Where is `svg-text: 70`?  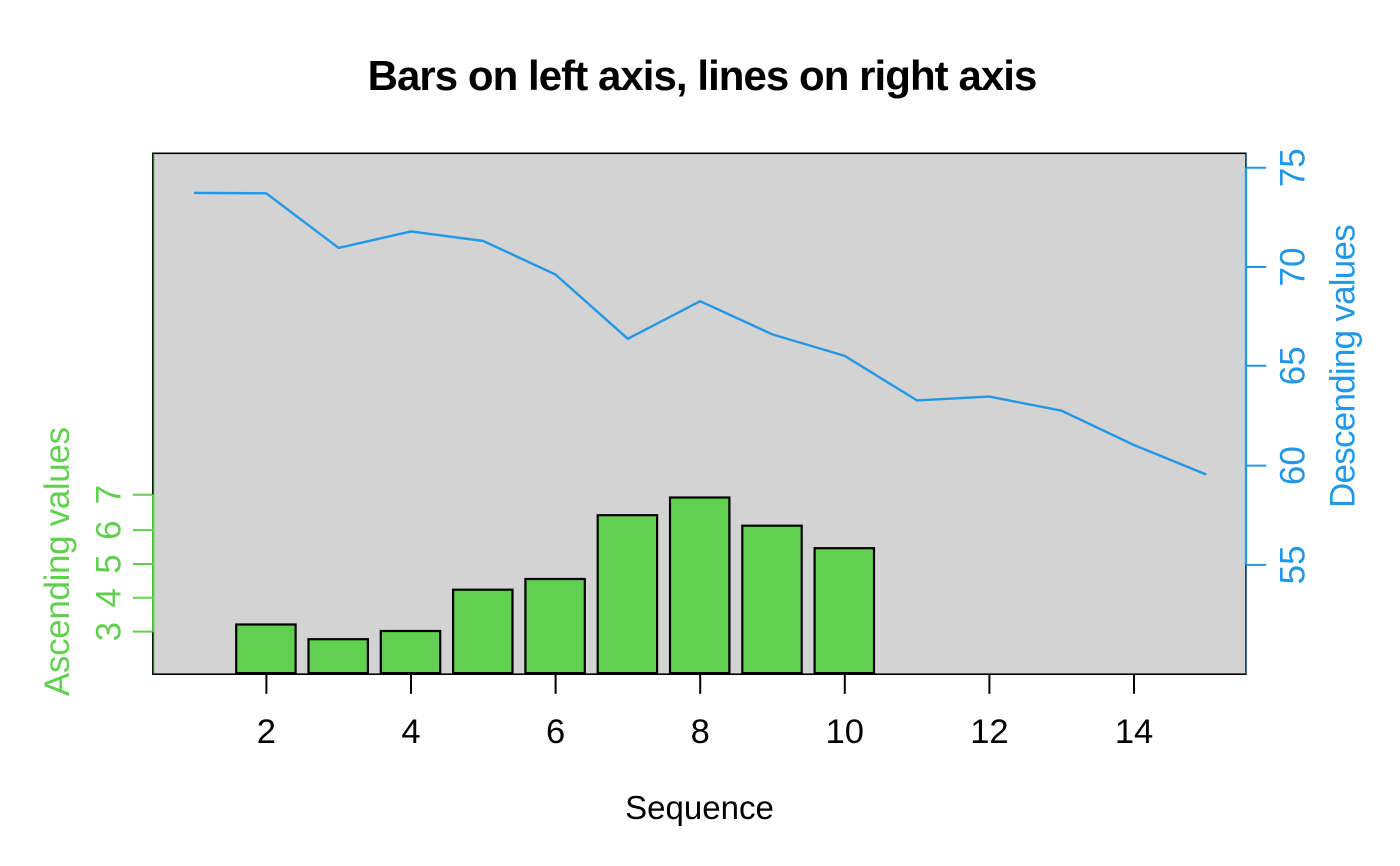 svg-text: 70 is located at coordinates (1292, 267).